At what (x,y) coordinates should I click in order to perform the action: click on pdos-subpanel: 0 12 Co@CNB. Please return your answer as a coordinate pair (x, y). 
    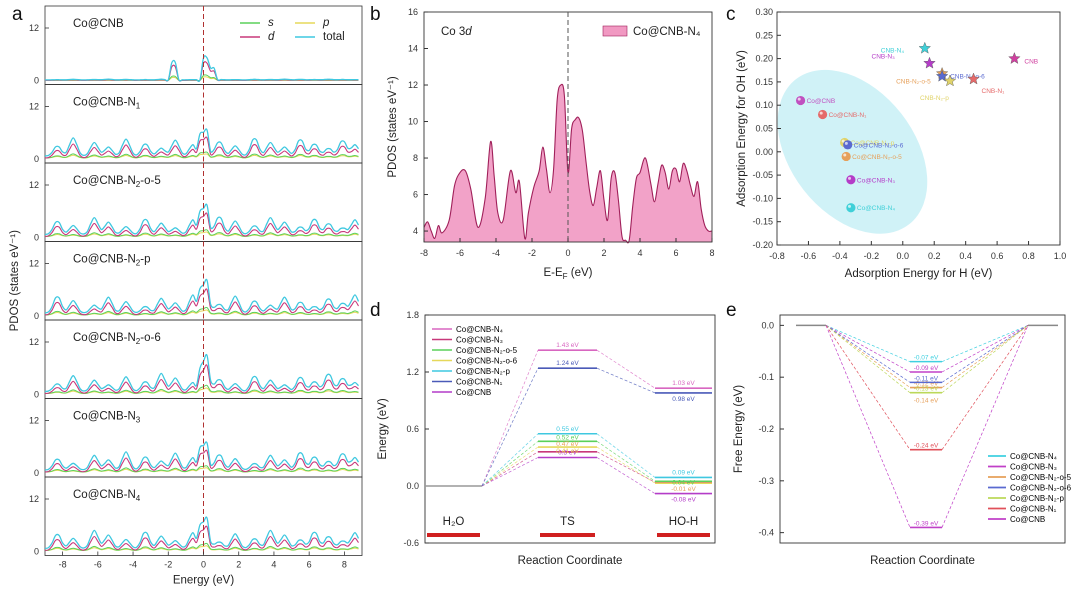
    Looking at the image, I should click on (196, 45).